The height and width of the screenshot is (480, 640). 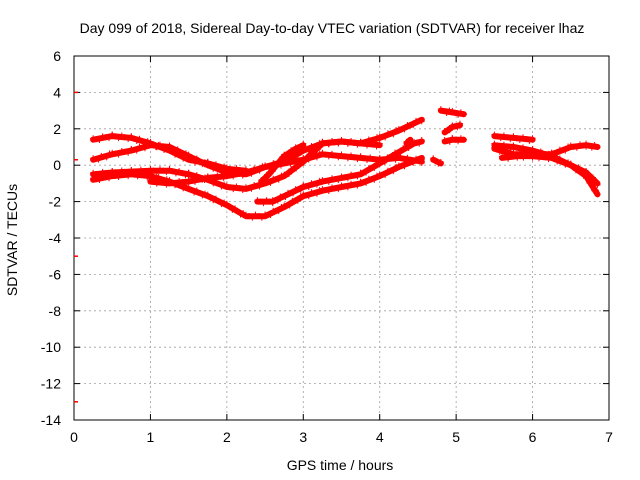 What do you see at coordinates (456, 437) in the screenshot?
I see `x-tick-label: 5` at bounding box center [456, 437].